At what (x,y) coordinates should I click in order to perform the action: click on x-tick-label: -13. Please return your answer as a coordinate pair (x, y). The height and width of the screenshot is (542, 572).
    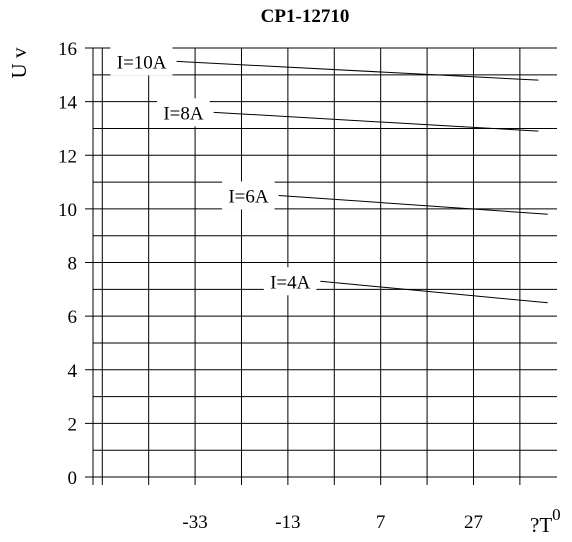
    Looking at the image, I should click on (287, 522).